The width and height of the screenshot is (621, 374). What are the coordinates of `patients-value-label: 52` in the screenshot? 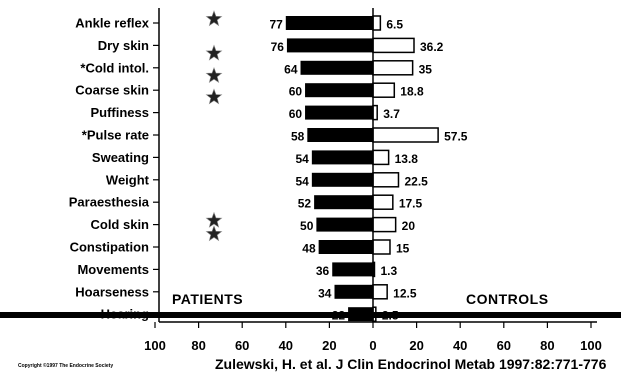 It's located at (305, 204).